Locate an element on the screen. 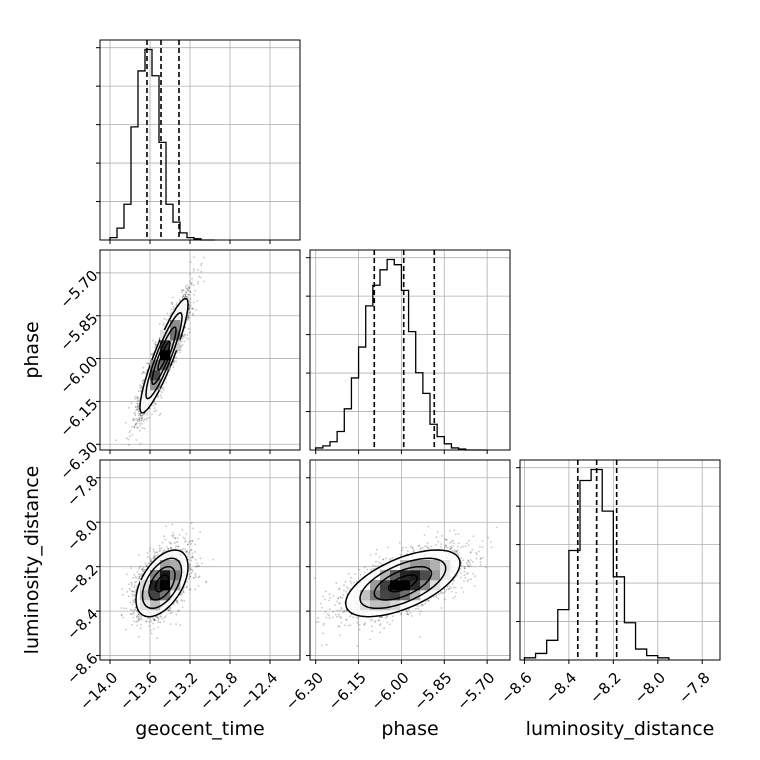 The image size is (760, 760). ylabel-phase: phase is located at coordinates (32, 349).